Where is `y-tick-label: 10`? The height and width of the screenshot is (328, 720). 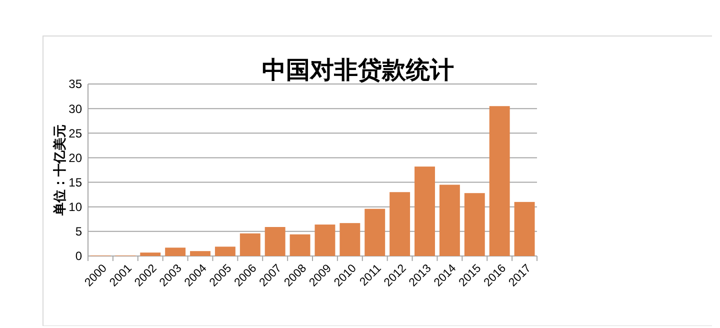
y-tick-label: 10 is located at coordinates (75, 207).